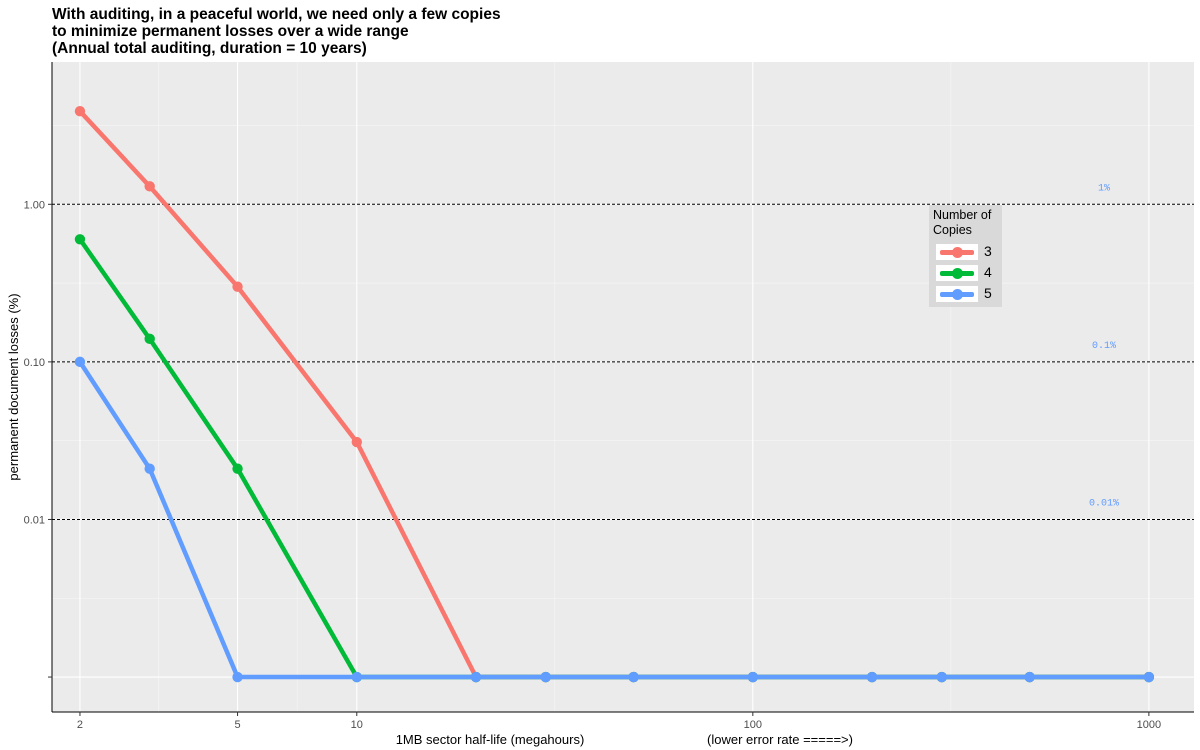 This screenshot has width=1200, height=750. Describe the element at coordinates (1104, 346) in the screenshot. I see `reference-line-label: 0.1%` at that location.